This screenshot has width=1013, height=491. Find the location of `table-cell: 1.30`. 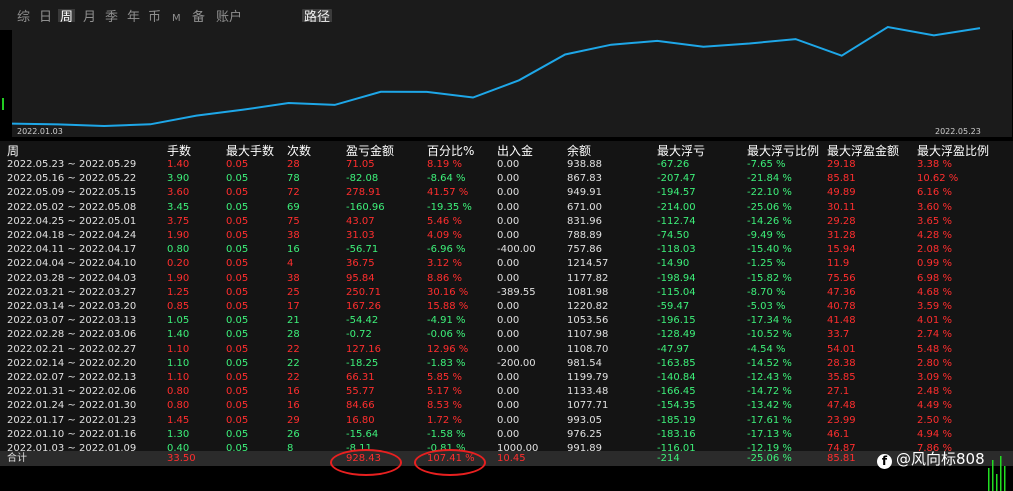

table-cell: 1.30 is located at coordinates (178, 434).